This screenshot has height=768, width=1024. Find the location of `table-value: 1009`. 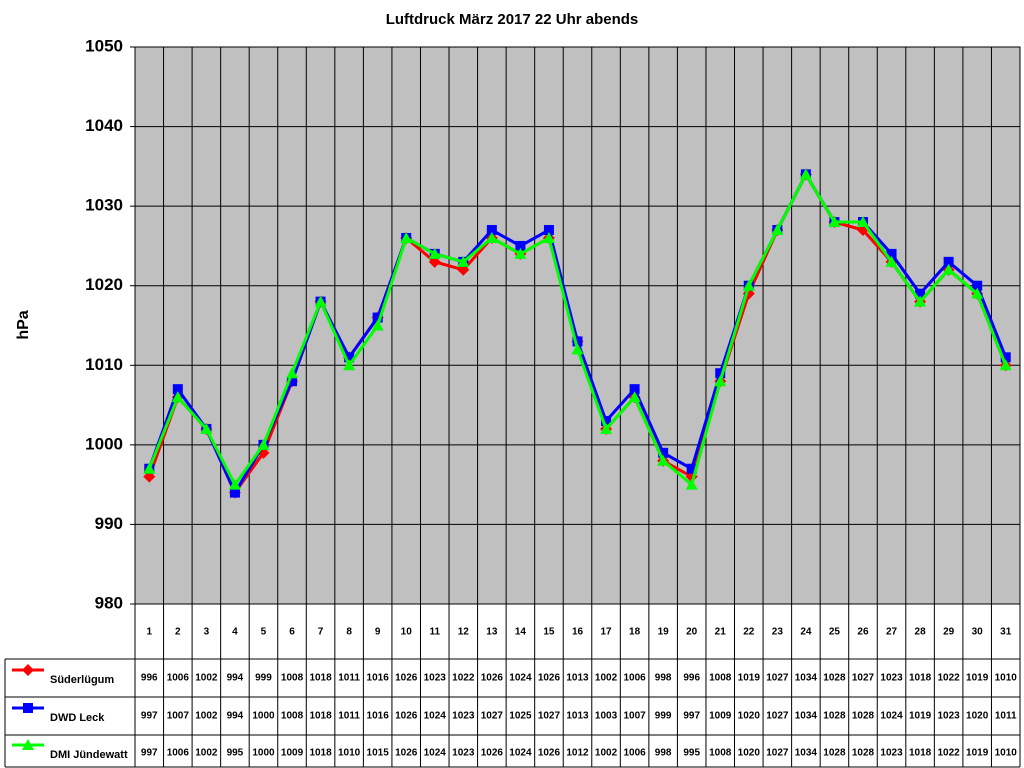

table-value: 1009 is located at coordinates (720, 716).